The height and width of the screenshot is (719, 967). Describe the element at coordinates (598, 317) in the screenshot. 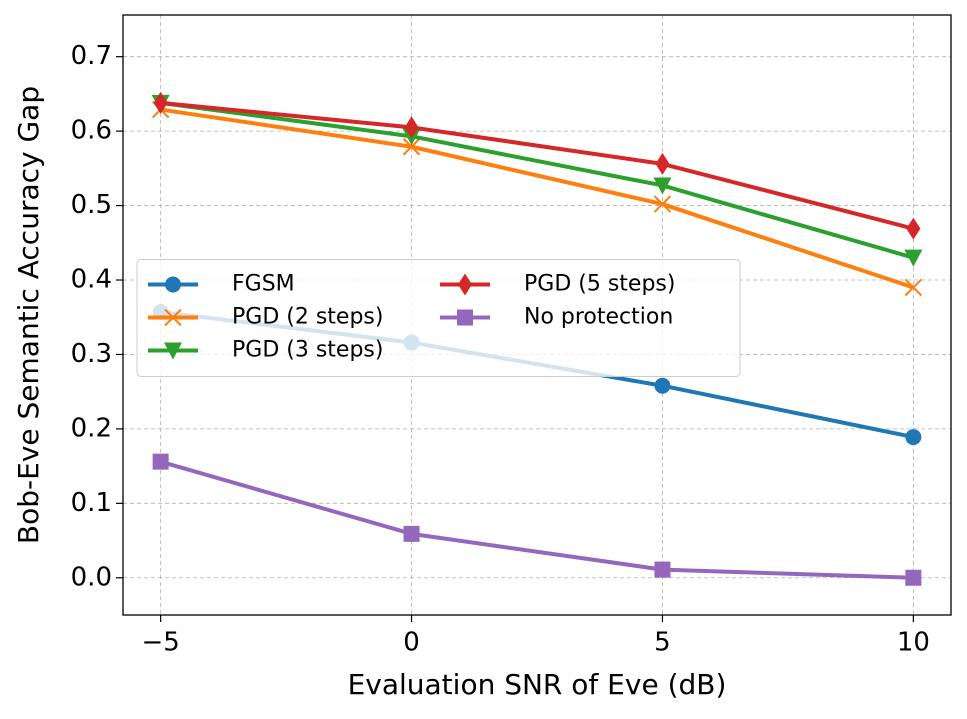

I see `legend-label: No protection` at that location.